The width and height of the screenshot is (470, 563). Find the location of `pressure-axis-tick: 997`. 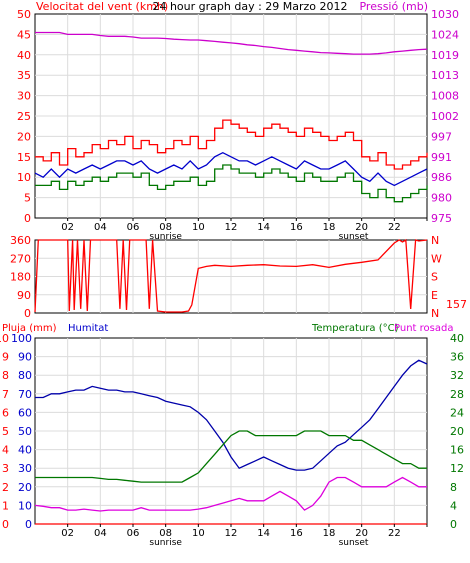

pressure-axis-tick: 997 is located at coordinates (441, 136).